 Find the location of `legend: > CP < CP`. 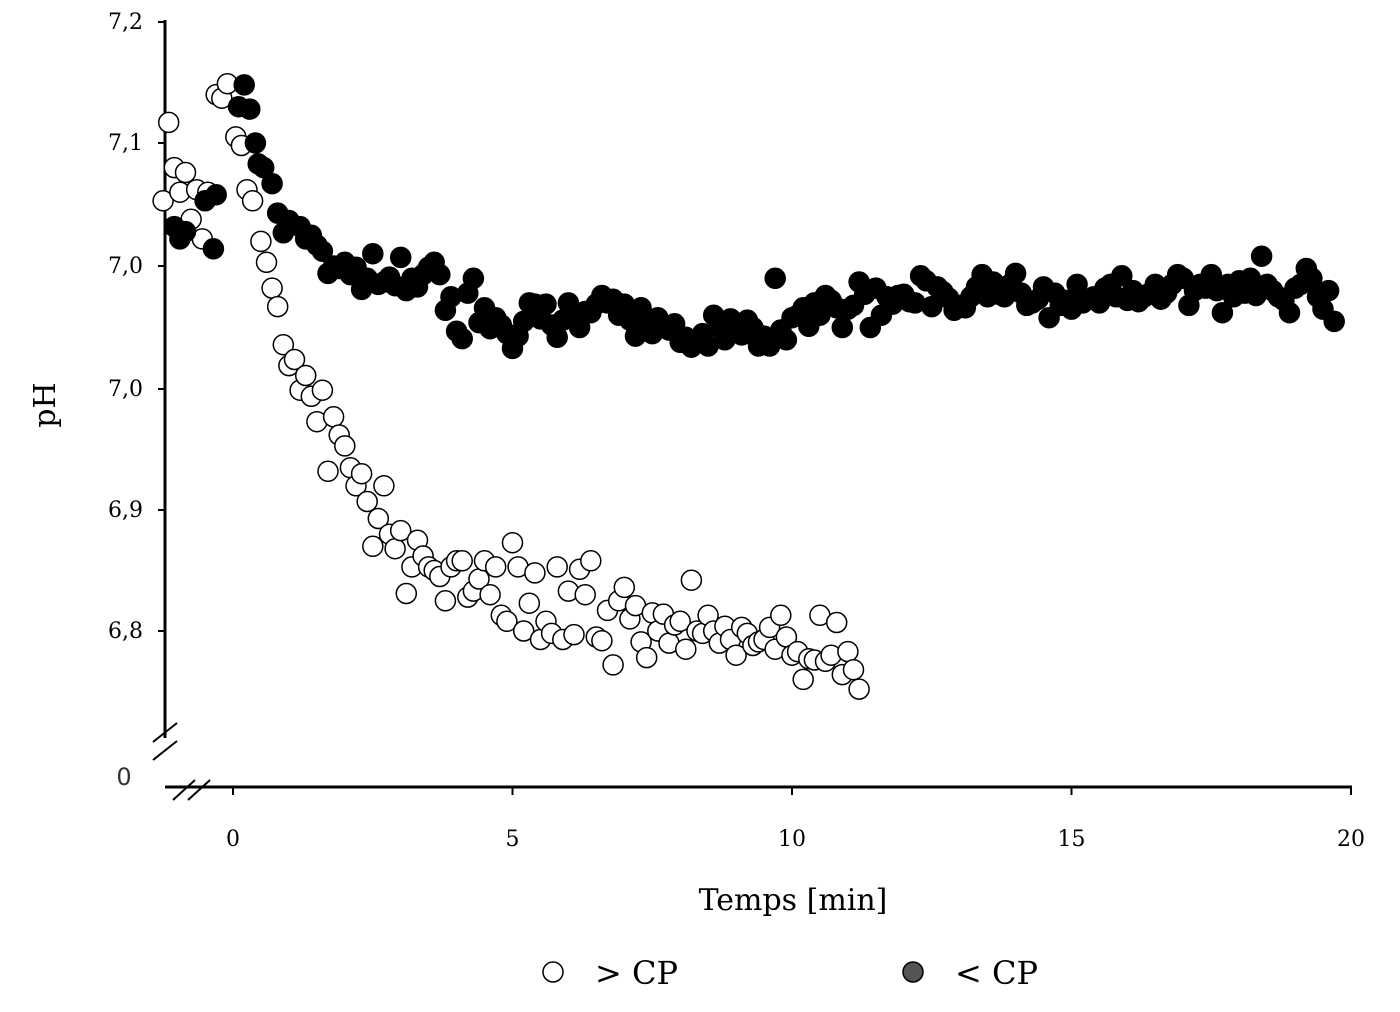

legend: > CP < CP is located at coordinates (790, 973).